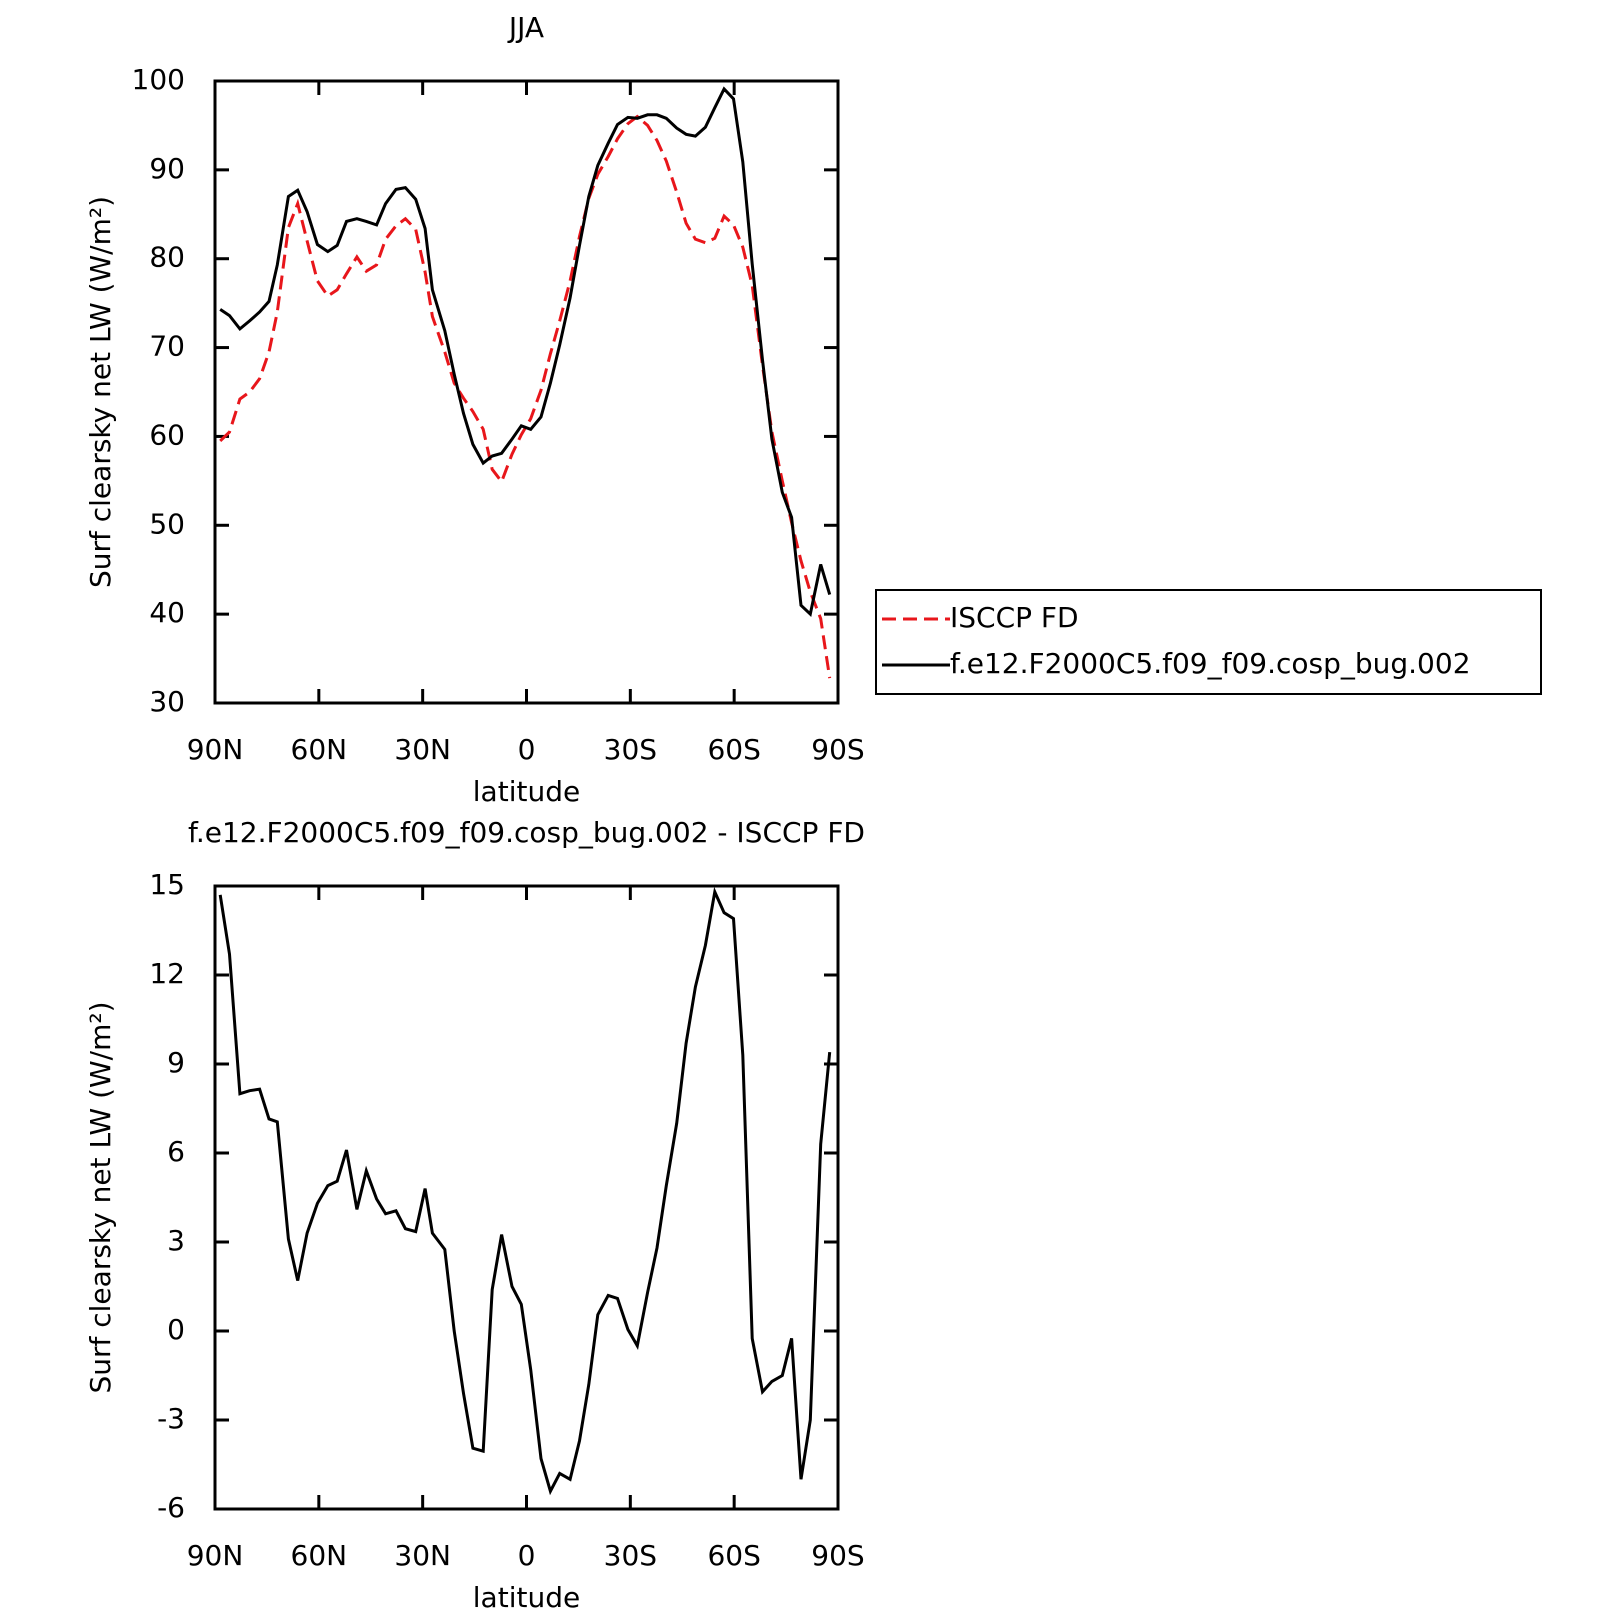 The image size is (1613, 1613). Describe the element at coordinates (167, 701) in the screenshot. I see `y-tick-label: 30` at that location.